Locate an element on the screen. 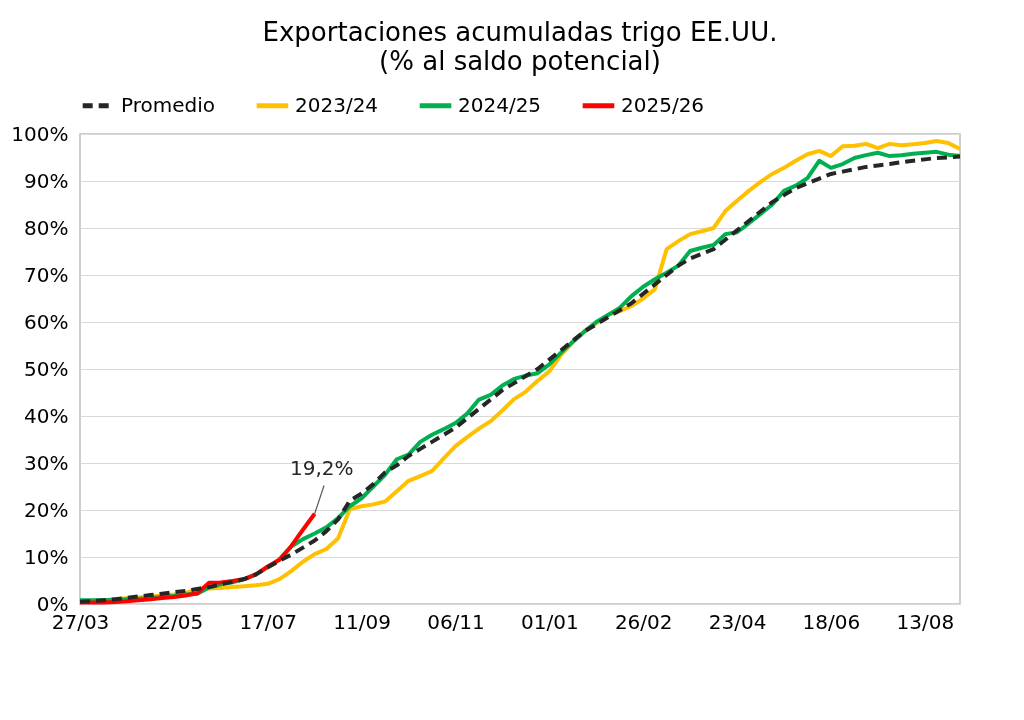 This screenshot has height=720, width=1024. y-tick-label: 80% is located at coordinates (46, 227).